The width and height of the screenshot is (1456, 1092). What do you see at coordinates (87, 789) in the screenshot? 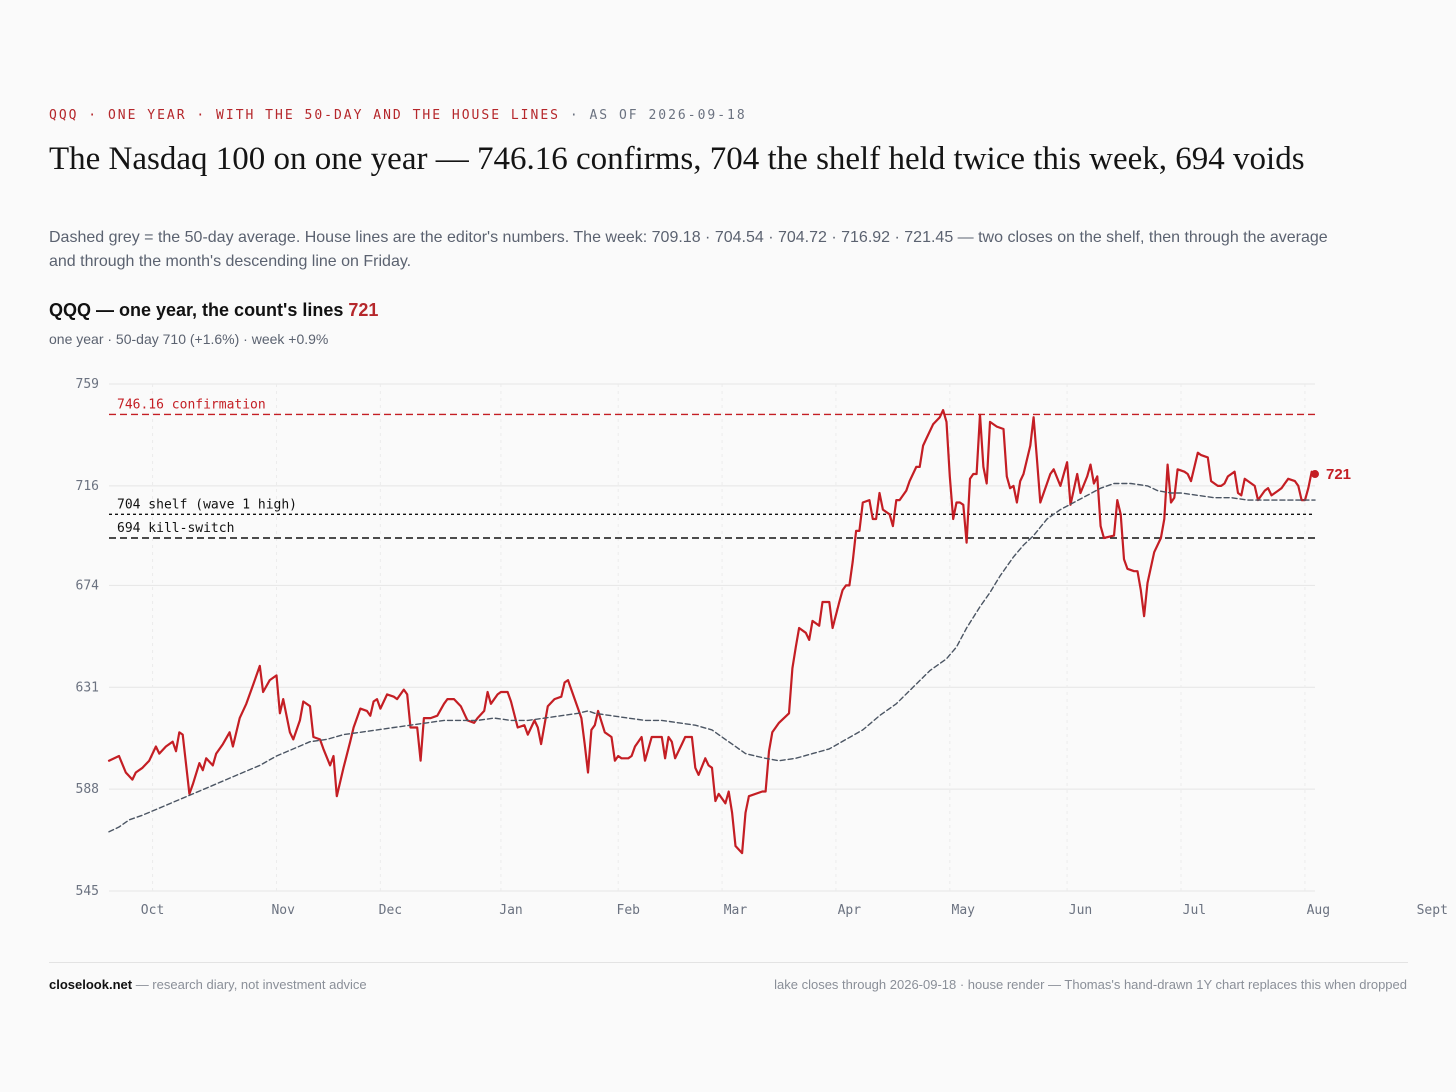
I see `y-tick-label: 588` at bounding box center [87, 789].